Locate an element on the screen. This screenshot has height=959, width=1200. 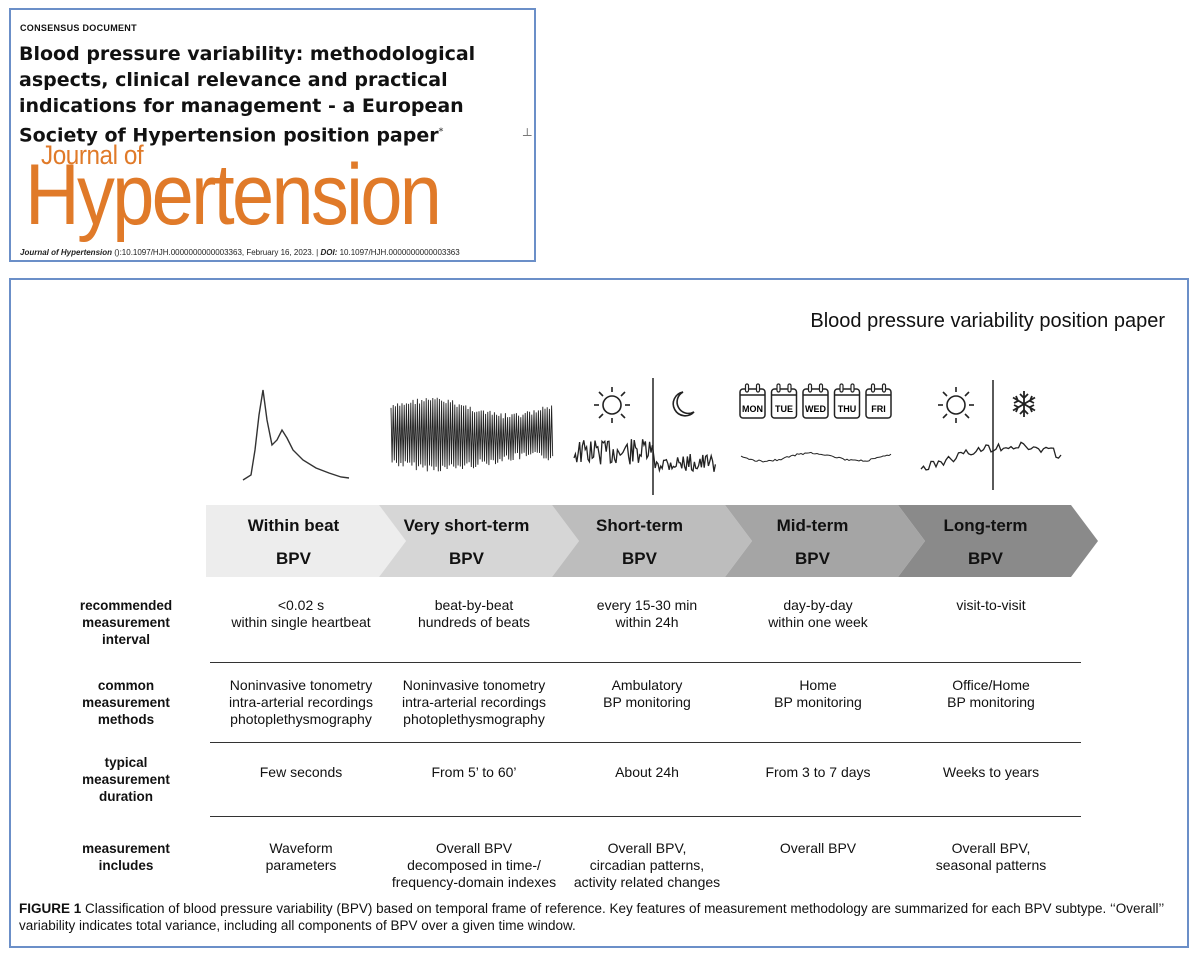
cell-line: Few seconds is located at coordinates (301, 772).